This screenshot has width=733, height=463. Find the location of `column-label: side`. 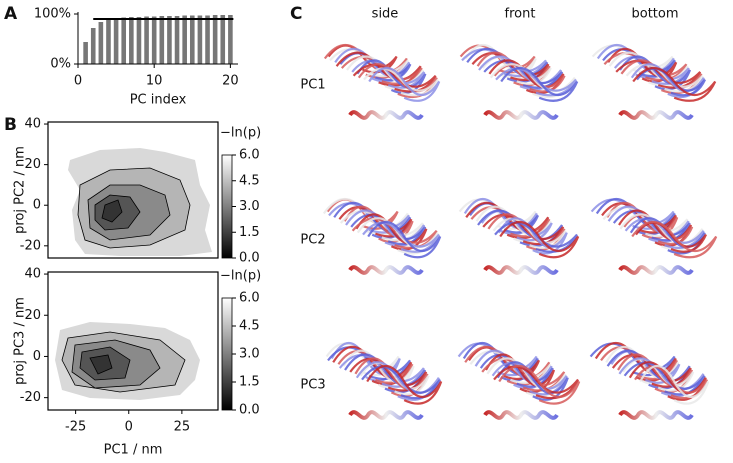

column-label: side is located at coordinates (385, 14).